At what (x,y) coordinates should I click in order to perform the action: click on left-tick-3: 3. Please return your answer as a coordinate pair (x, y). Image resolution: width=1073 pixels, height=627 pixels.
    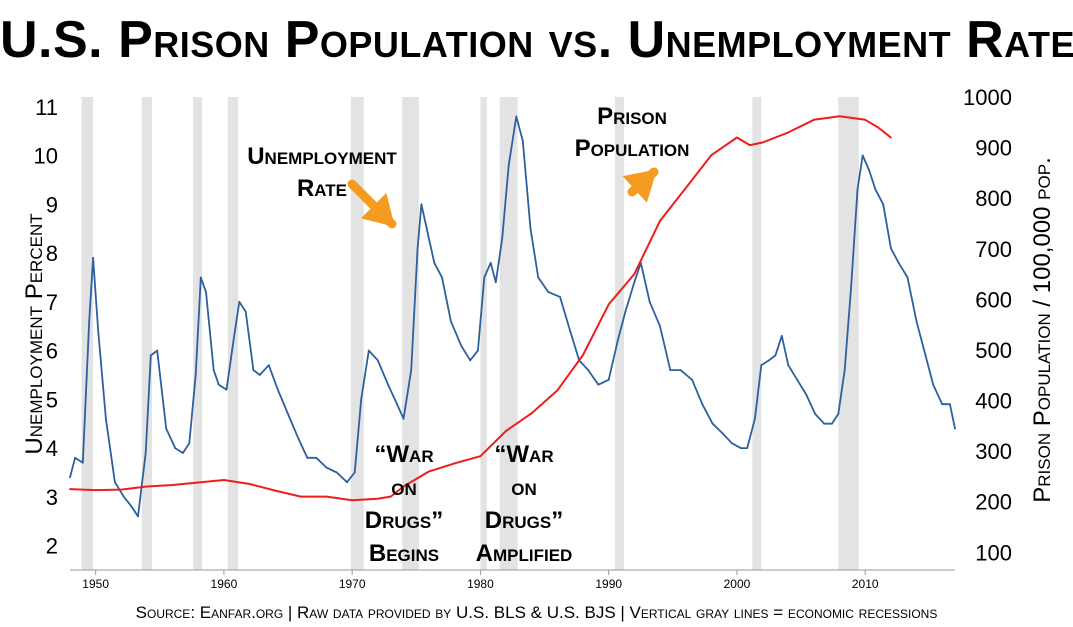
    Looking at the image, I should click on (52, 497).